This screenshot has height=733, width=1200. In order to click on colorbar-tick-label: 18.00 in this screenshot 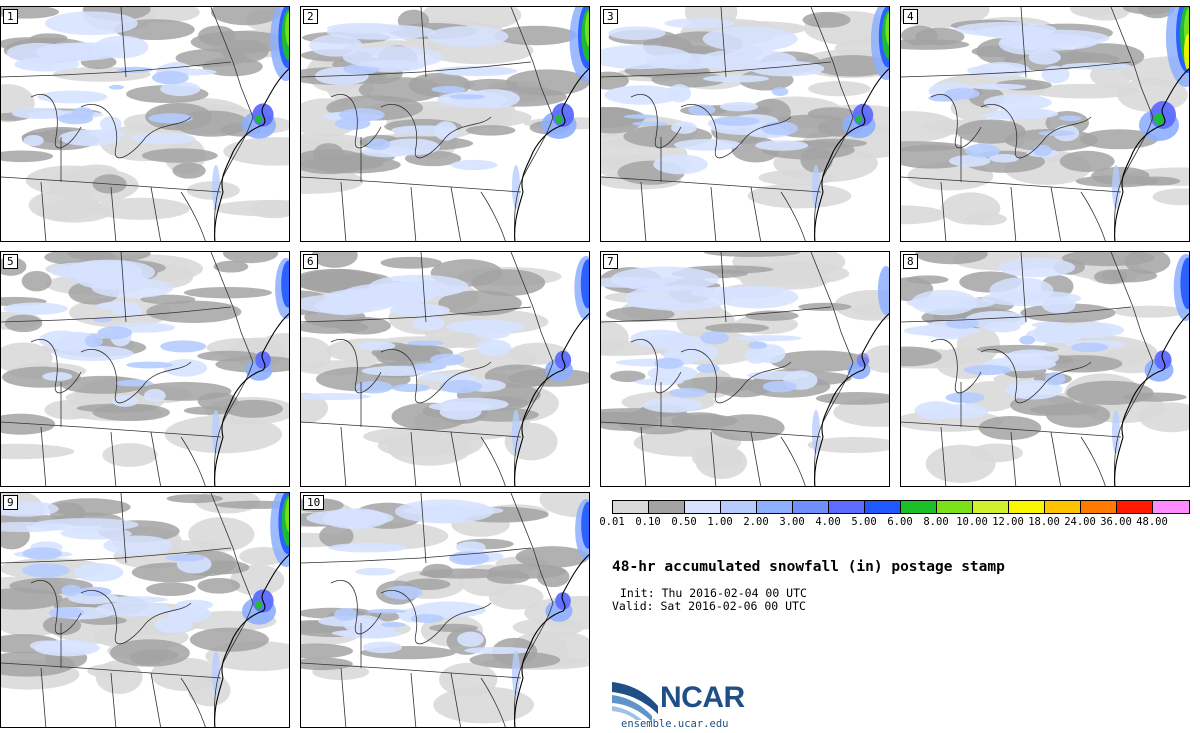, I will do `click(1044, 522)`.